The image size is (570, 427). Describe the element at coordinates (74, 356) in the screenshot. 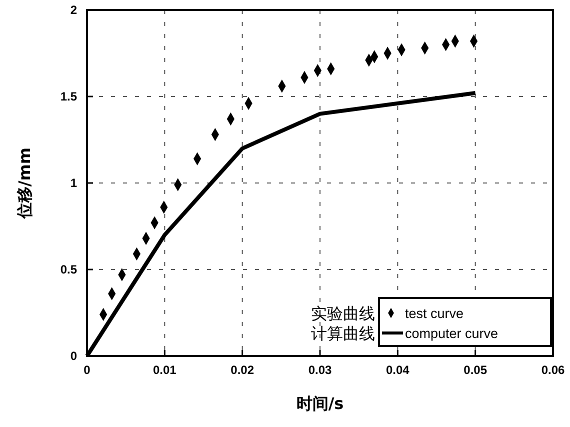

I see `y-tick-label: 0` at that location.